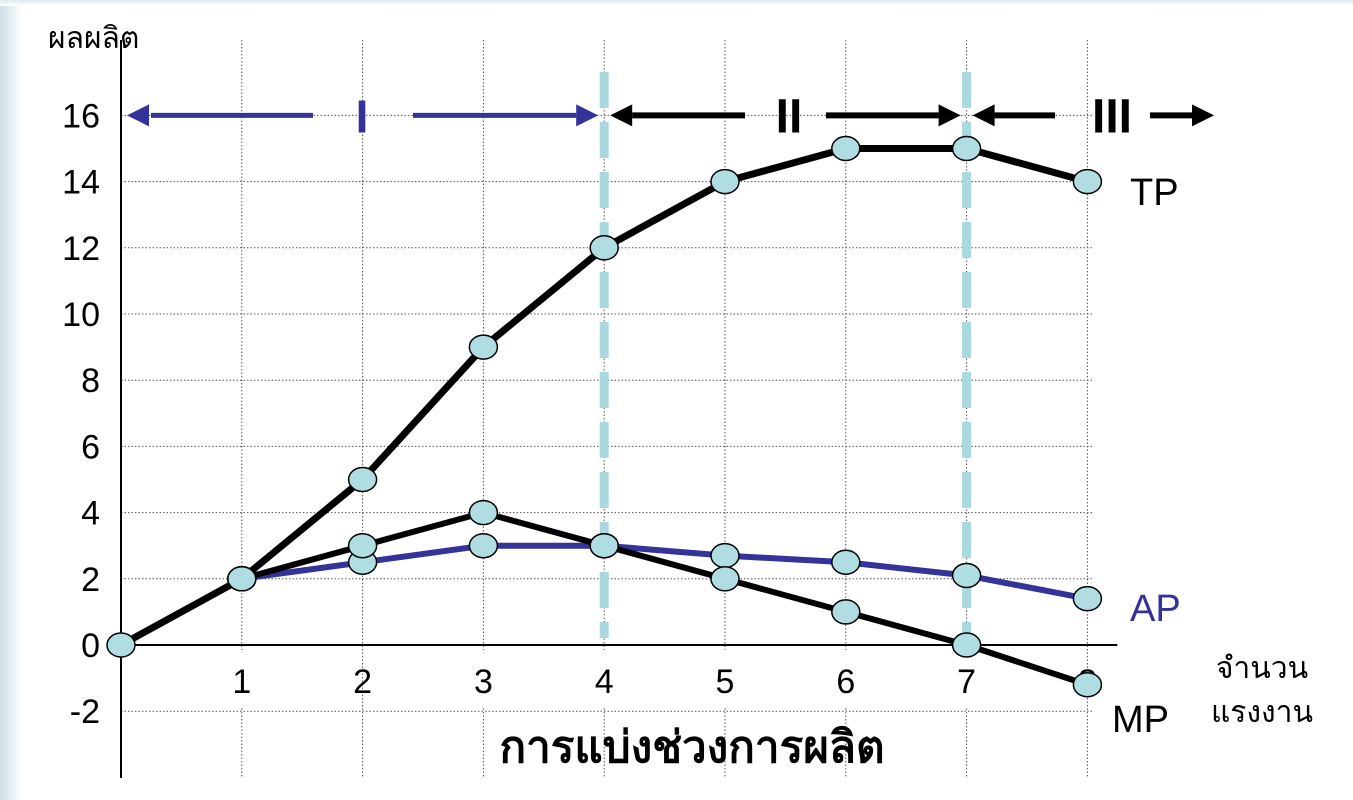 Image resolution: width=1353 pixels, height=800 pixels. I want to click on y-tick-label: 10, so click(81, 315).